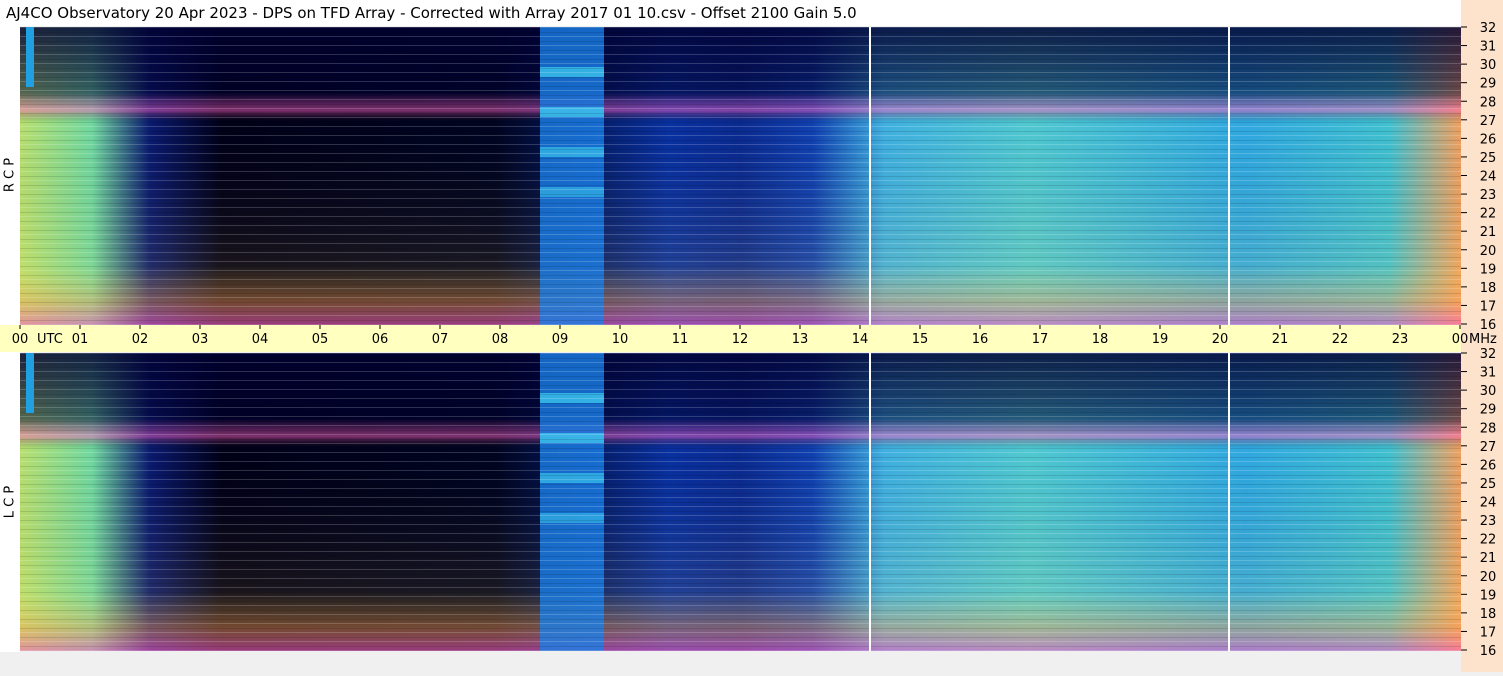  I want to click on time-label: 19, so click(1160, 339).